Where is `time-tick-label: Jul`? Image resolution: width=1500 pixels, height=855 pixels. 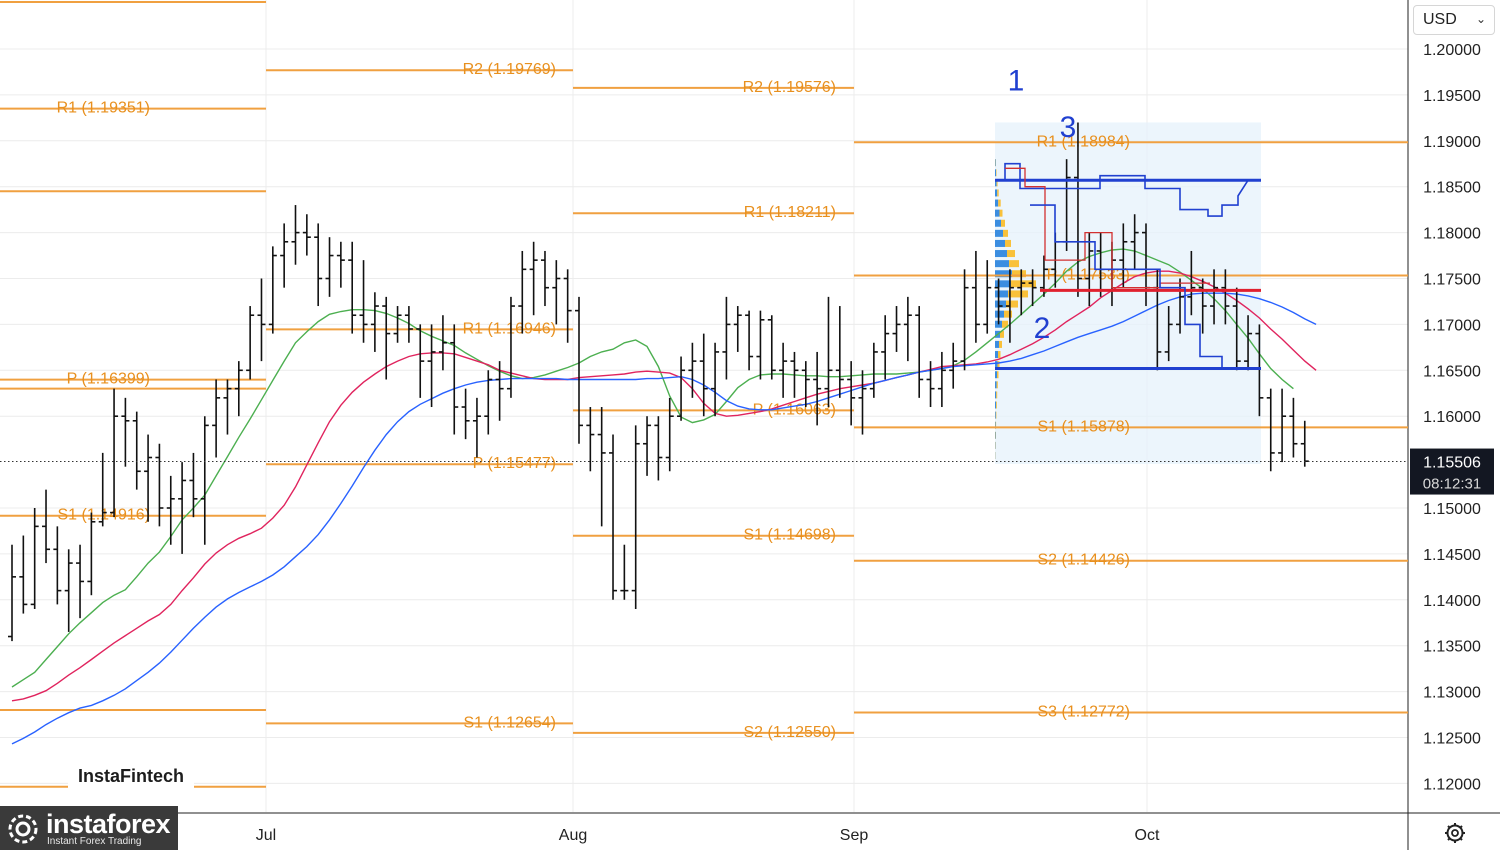 time-tick-label: Jul is located at coordinates (266, 835).